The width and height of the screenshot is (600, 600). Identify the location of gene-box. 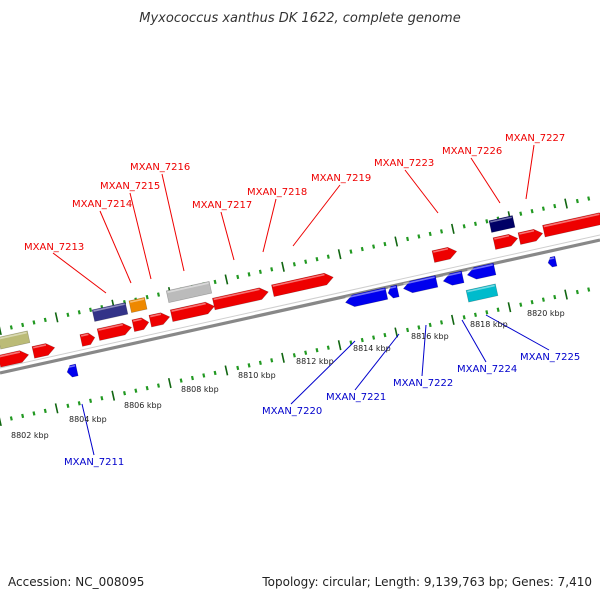
(482, 293).